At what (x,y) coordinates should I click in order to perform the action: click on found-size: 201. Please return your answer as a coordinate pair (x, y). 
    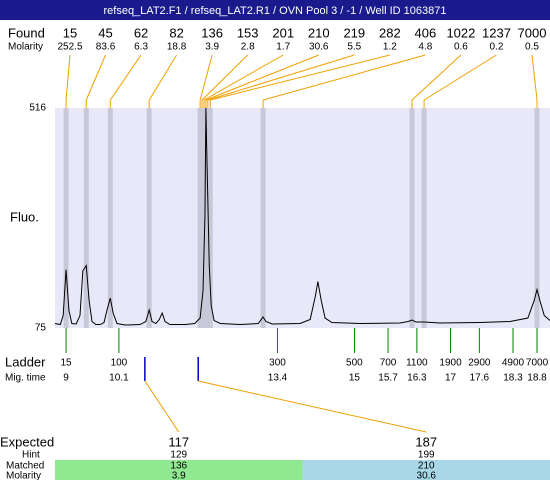
    Looking at the image, I should click on (283, 32).